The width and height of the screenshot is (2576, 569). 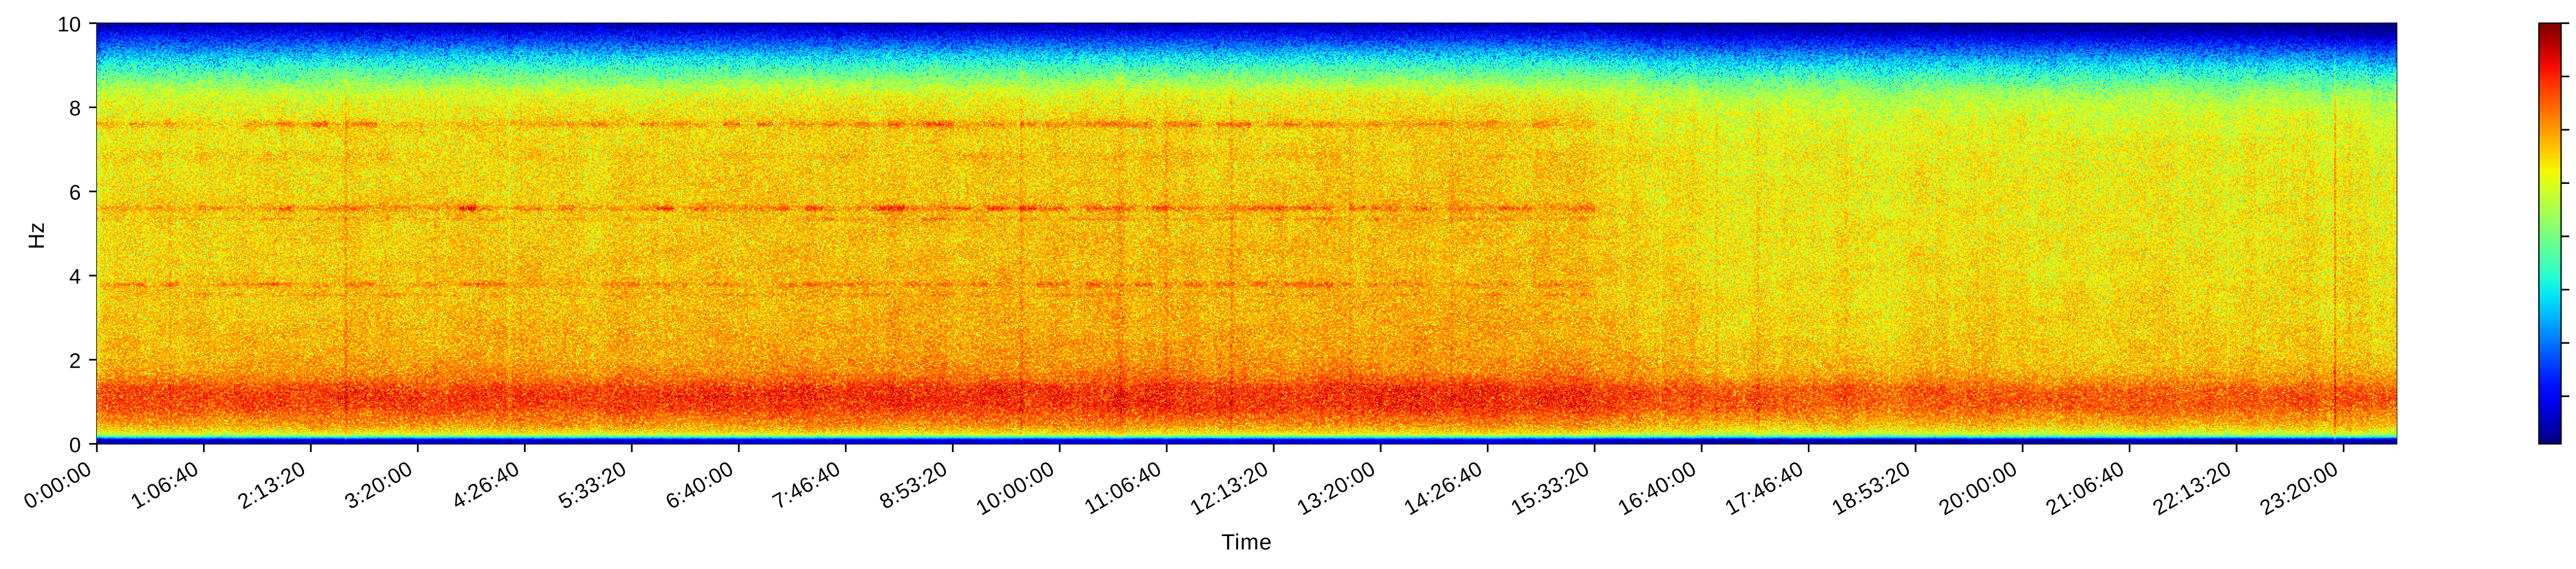 I want to click on svg-text: 7:46:40, so click(x=807, y=485).